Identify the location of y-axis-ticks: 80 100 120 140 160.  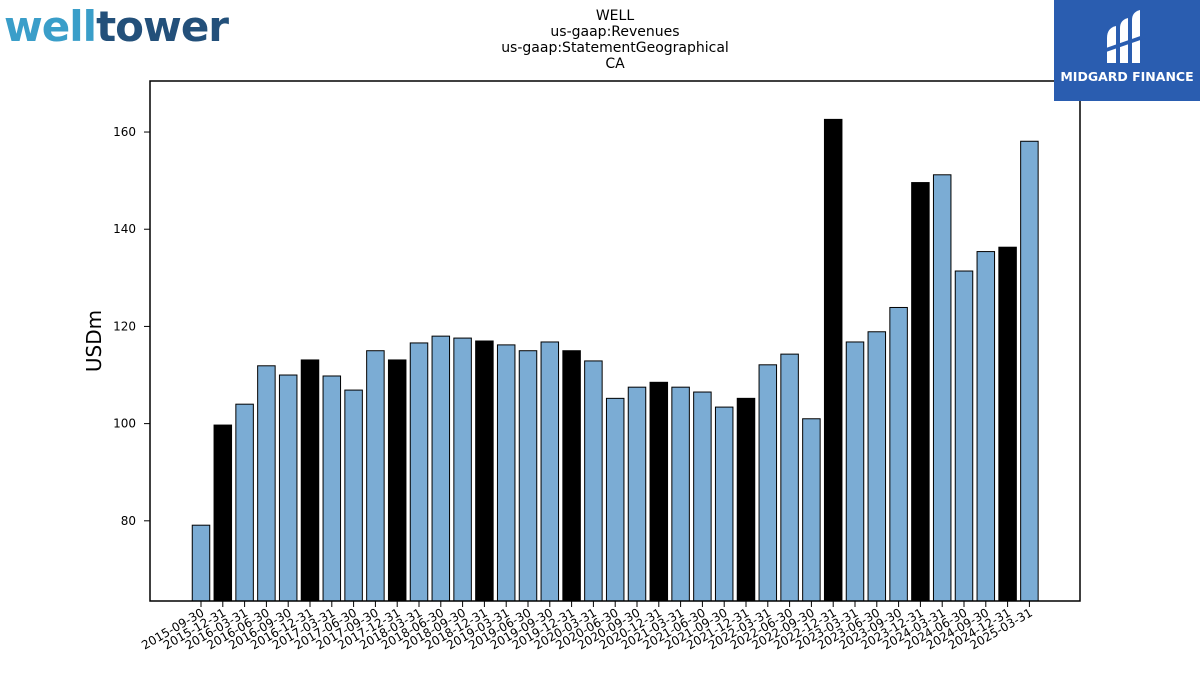
(131, 326).